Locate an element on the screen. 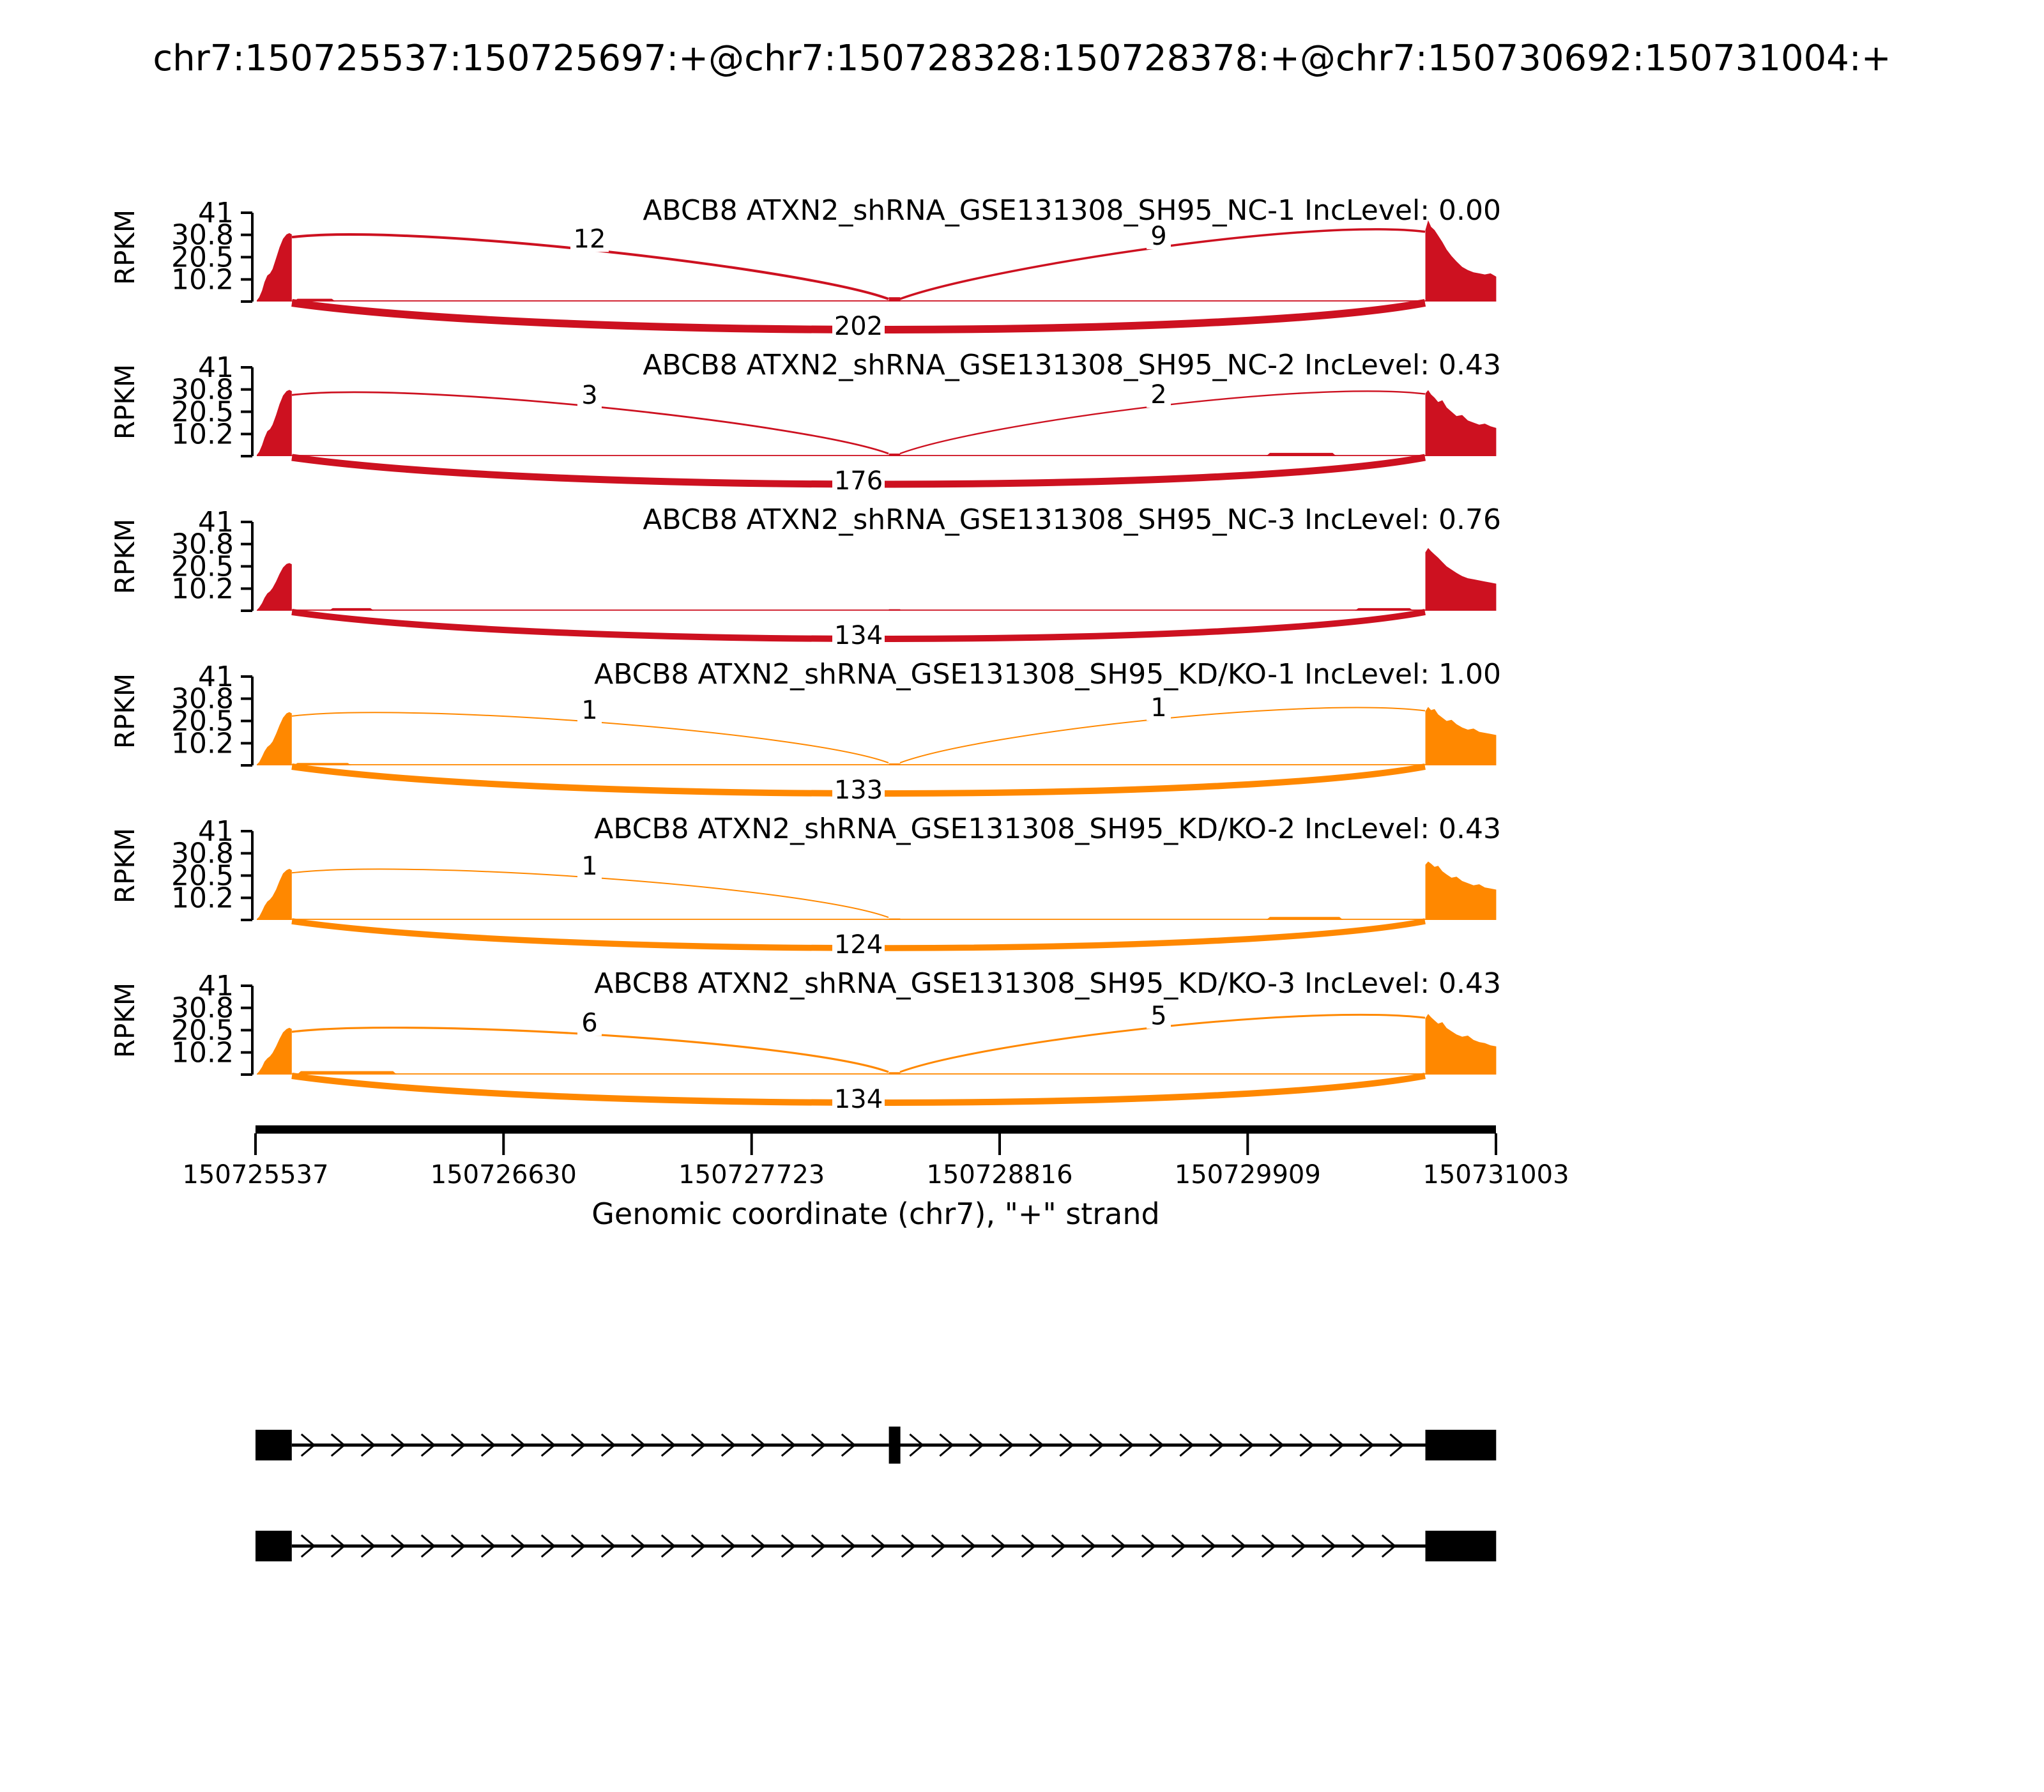  x-tick-label: 150726630 is located at coordinates (504, 1175).